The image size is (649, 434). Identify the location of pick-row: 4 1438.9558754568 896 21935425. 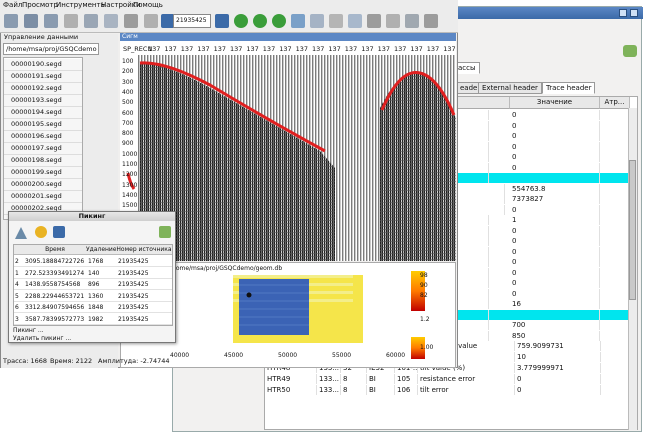
(93, 284).